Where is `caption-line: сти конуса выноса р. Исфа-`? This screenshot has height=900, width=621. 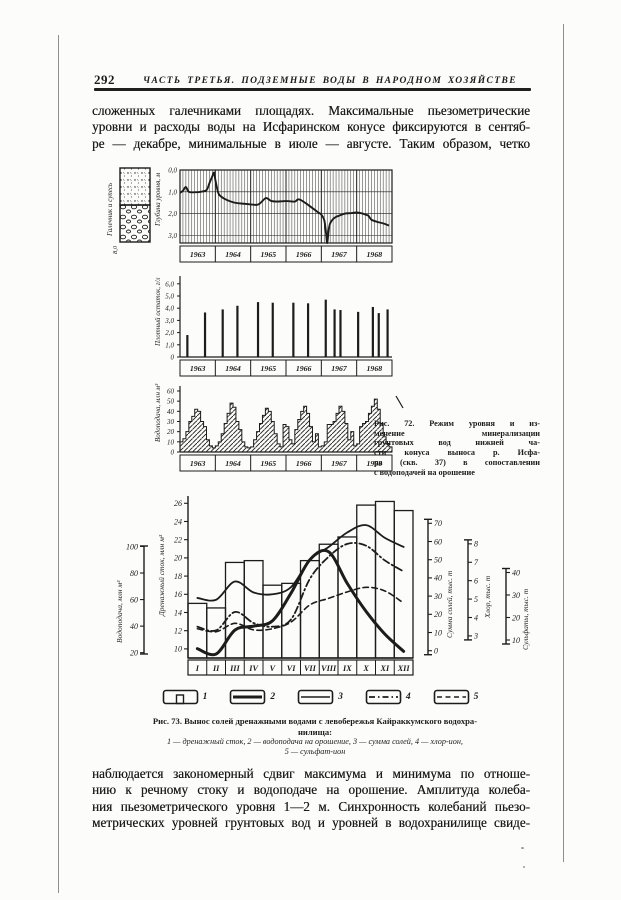
caption-line: сти конуса выноса р. Исфа- is located at coordinates (457, 453).